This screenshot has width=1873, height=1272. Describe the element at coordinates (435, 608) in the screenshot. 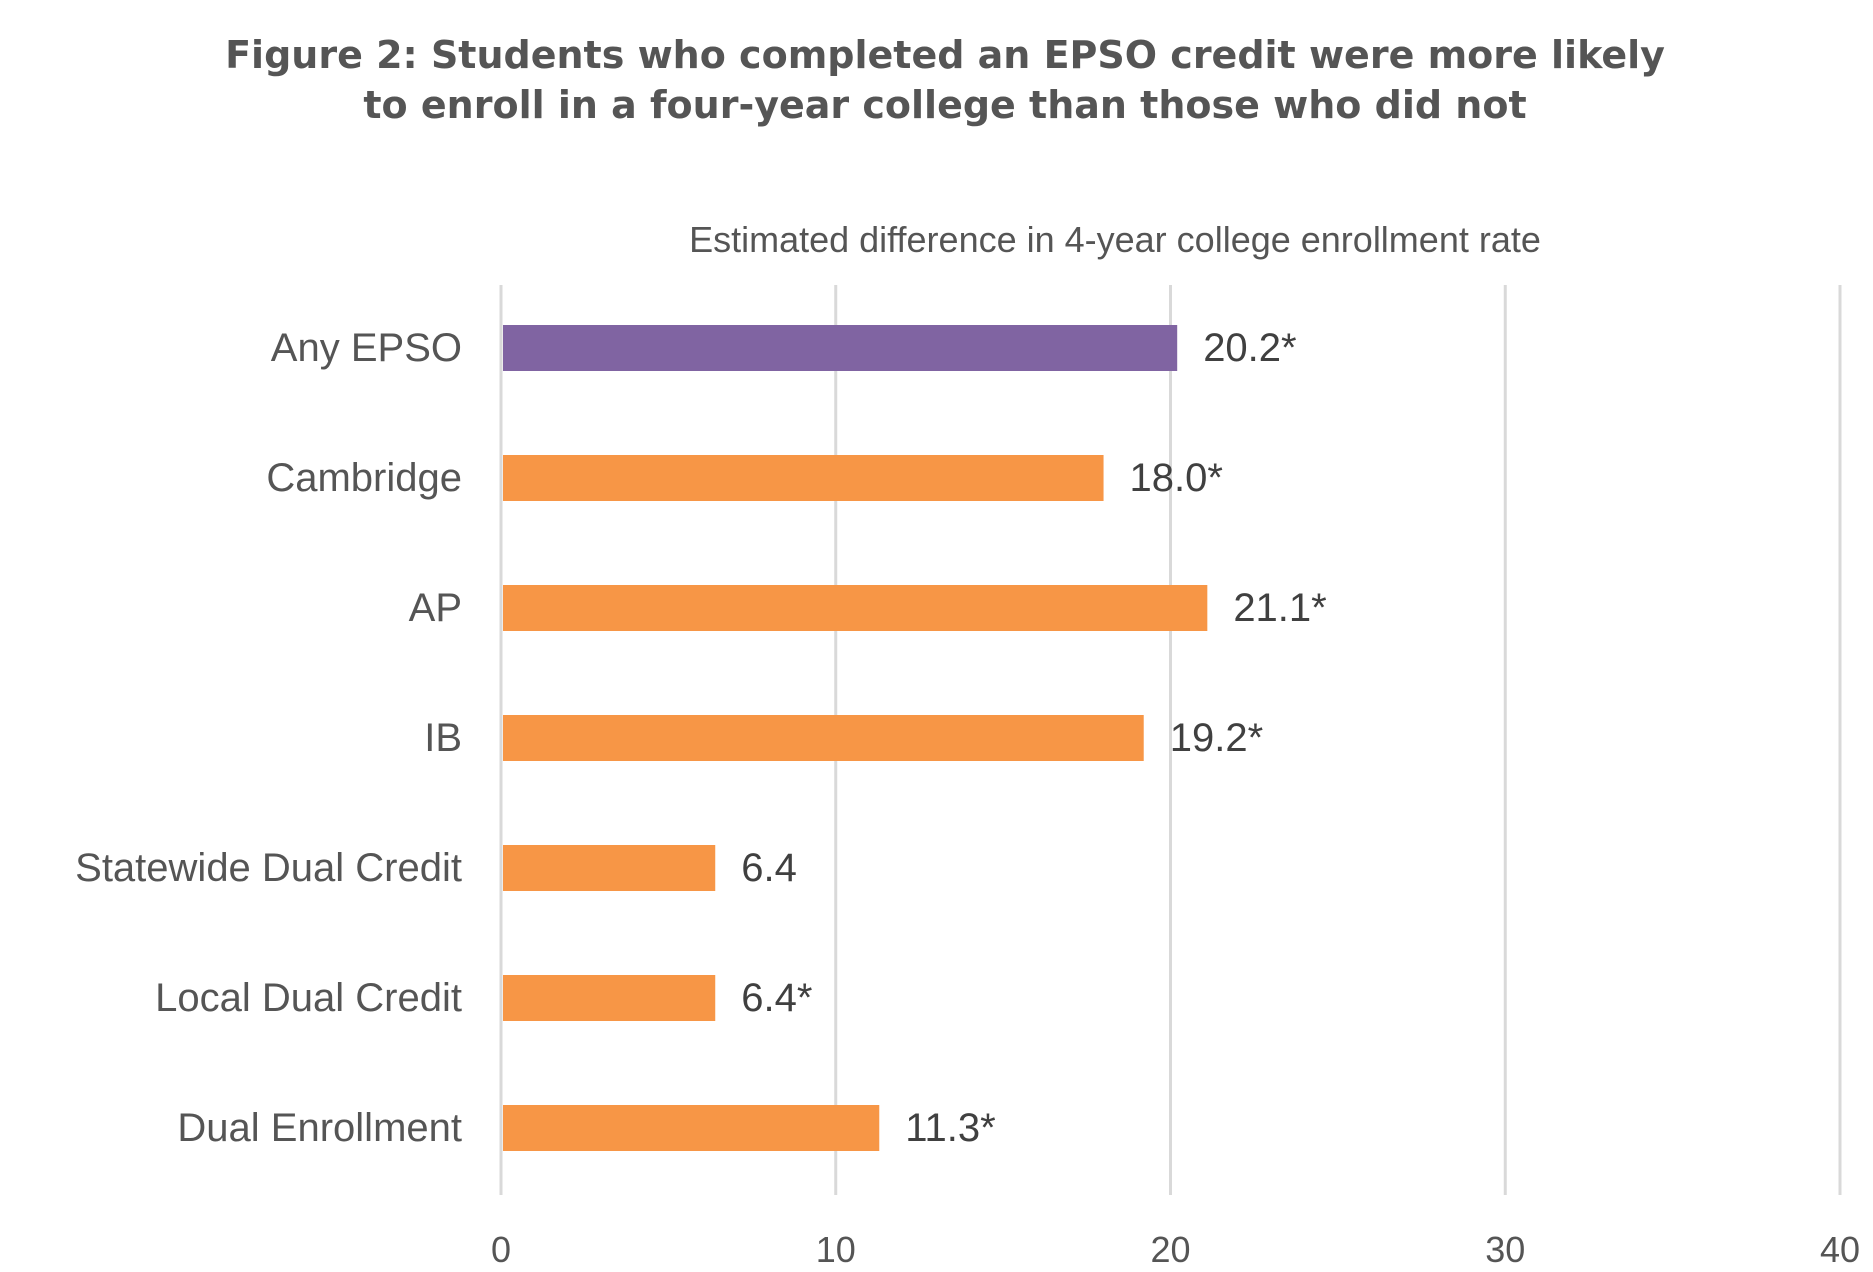

I see `category-label: AP` at that location.